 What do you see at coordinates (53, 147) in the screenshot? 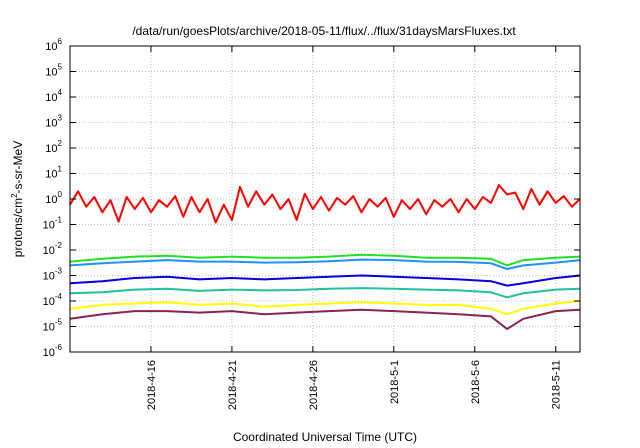
I see `y-tick-label: 10²` at bounding box center [53, 147].